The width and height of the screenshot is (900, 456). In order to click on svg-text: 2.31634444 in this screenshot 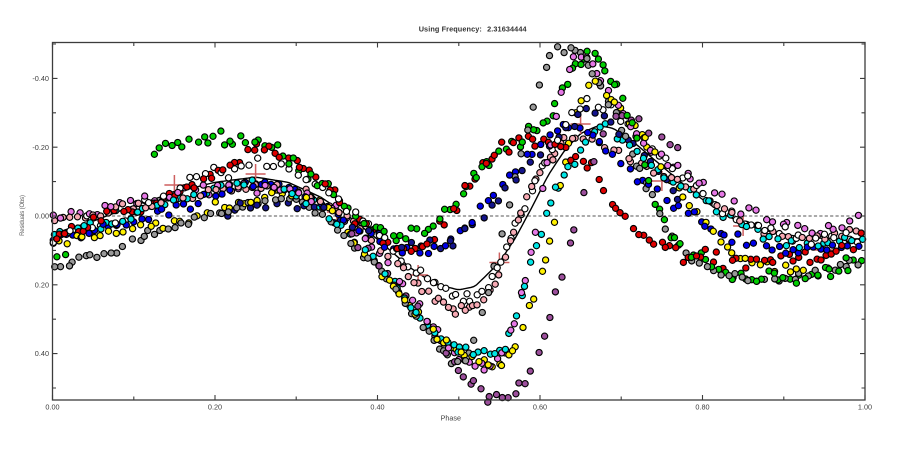, I will do `click(507, 29)`.